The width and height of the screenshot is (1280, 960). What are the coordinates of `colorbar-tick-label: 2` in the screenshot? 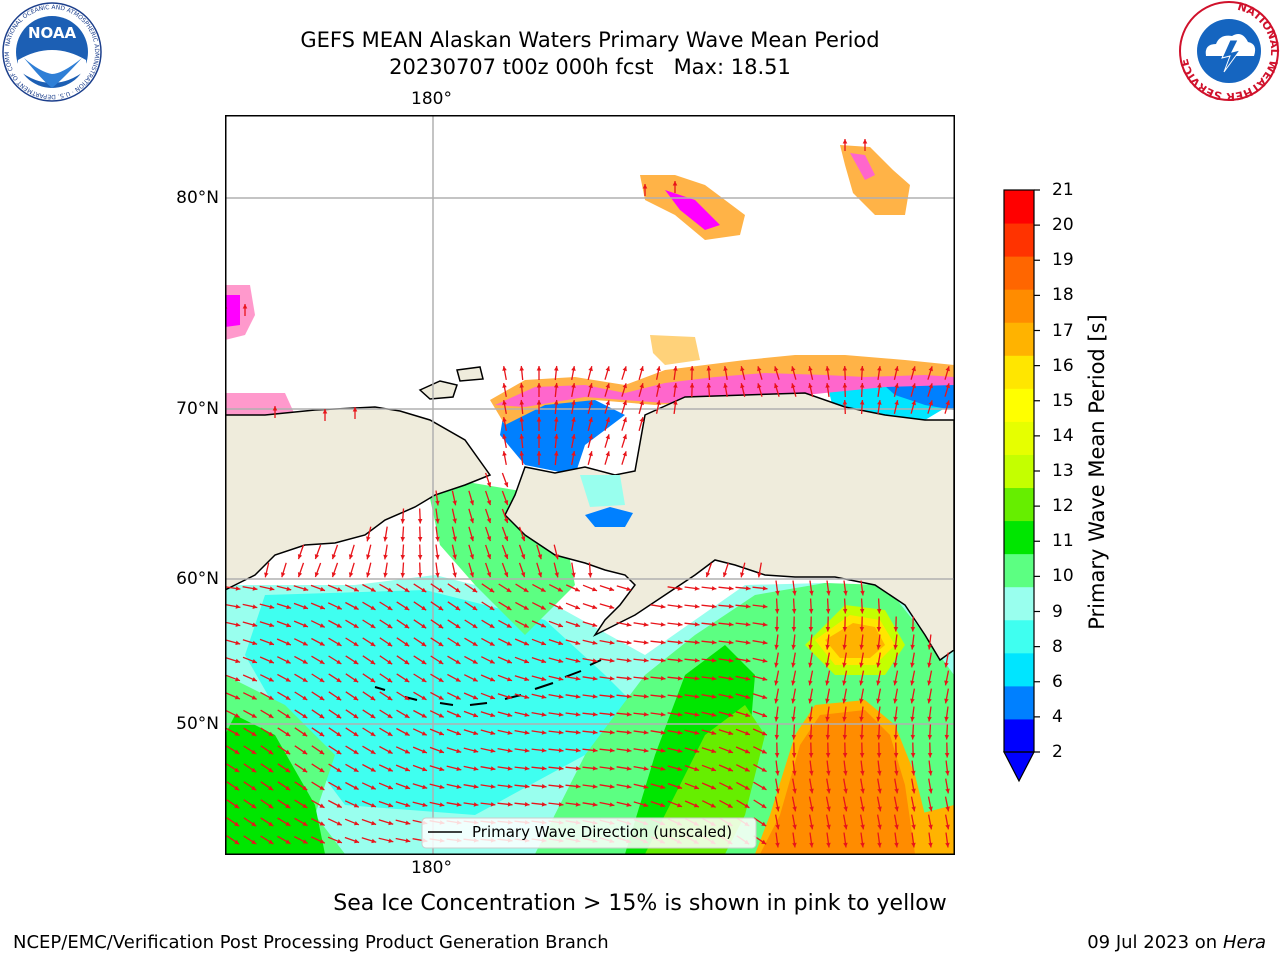 It's located at (1057, 752).